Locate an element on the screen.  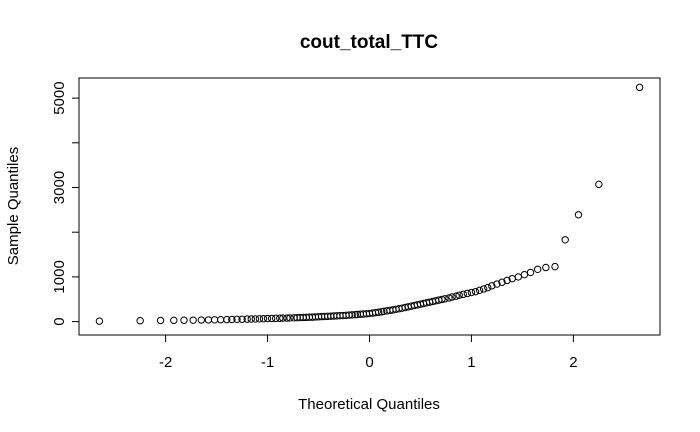
y-tick-label: 0 is located at coordinates (59, 321).